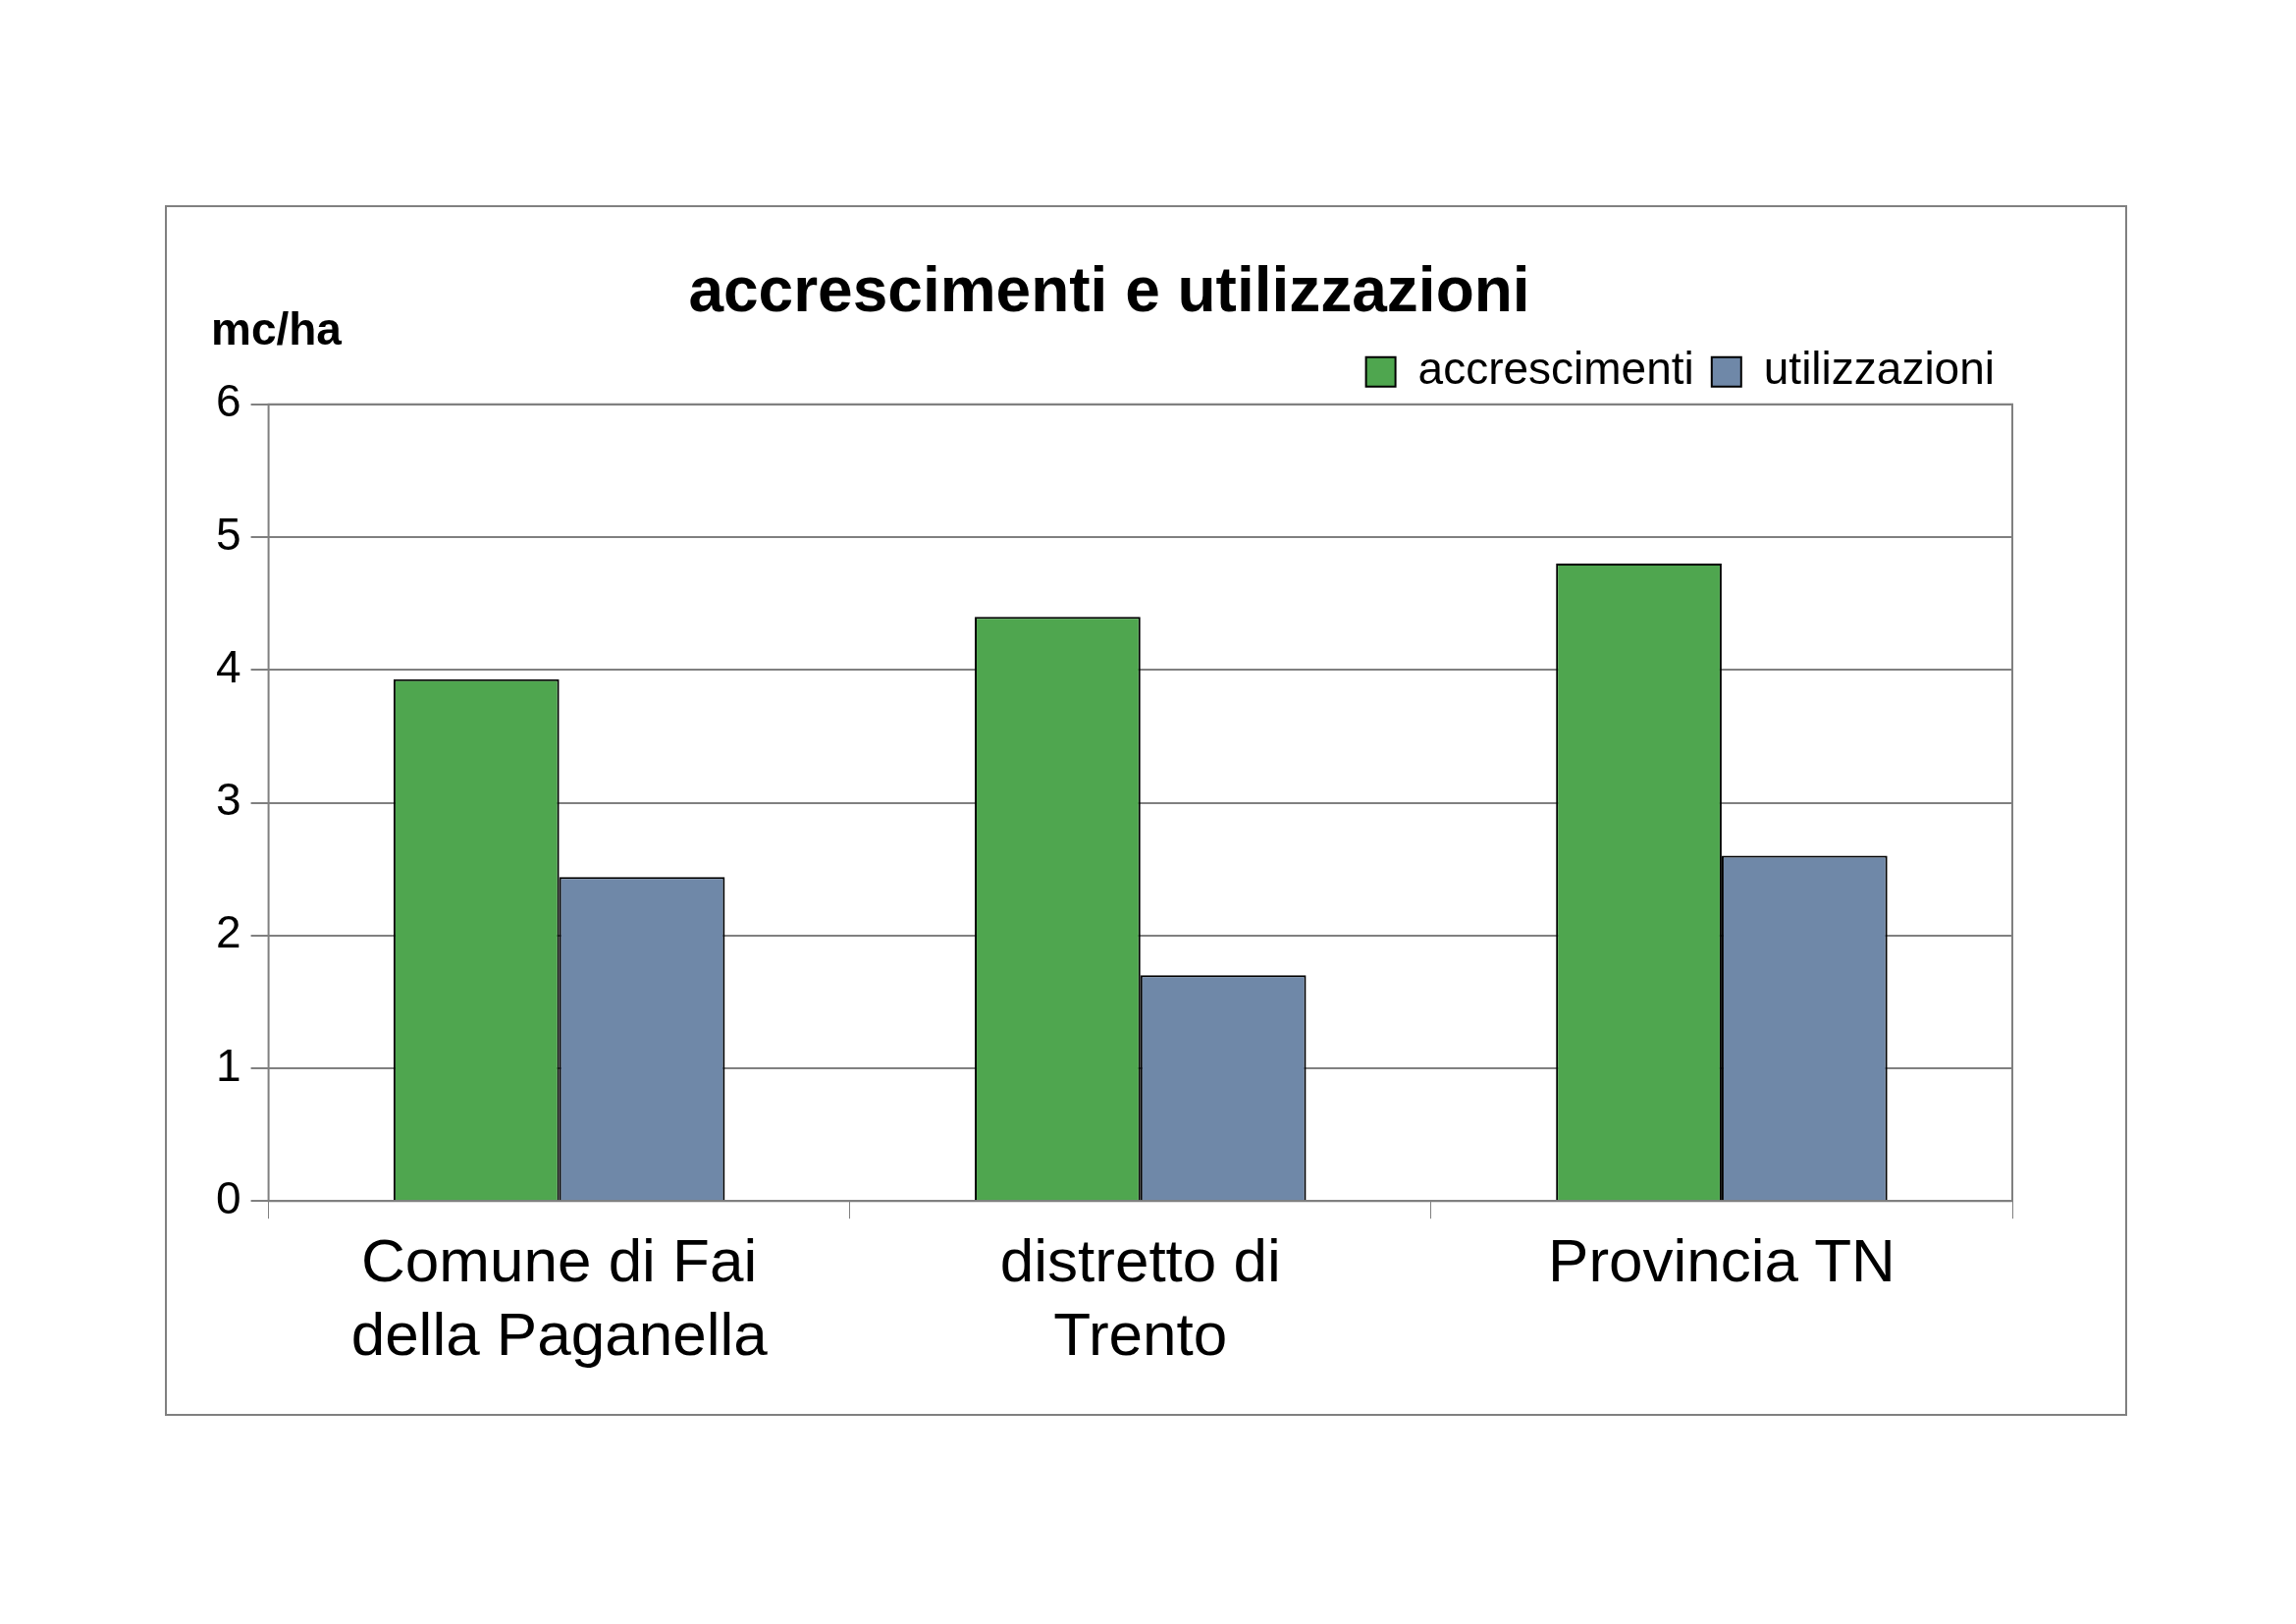 This screenshot has width=2296, height=1624. What do you see at coordinates (1722, 1260) in the screenshot?
I see `x-tick-label: Provincia TN` at bounding box center [1722, 1260].